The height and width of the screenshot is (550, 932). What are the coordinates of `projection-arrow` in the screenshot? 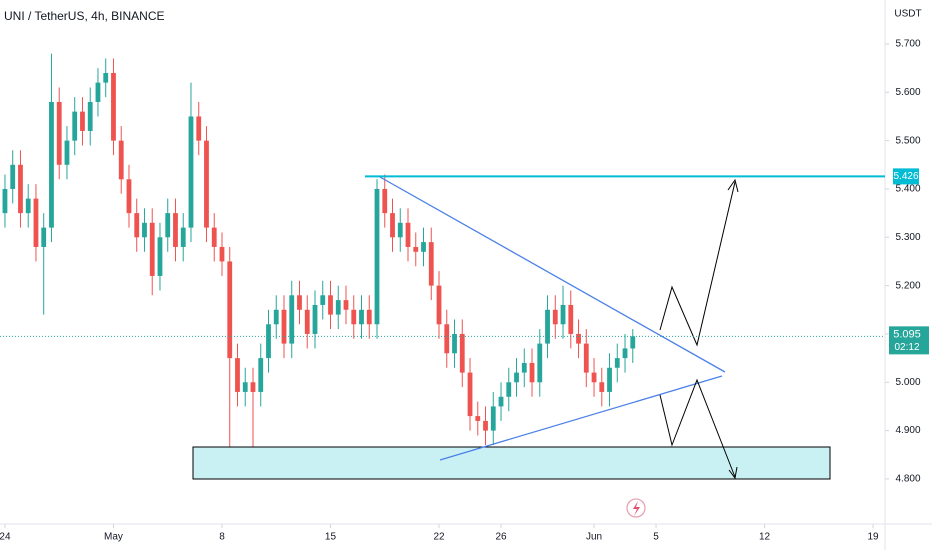 It's located at (697, 428).